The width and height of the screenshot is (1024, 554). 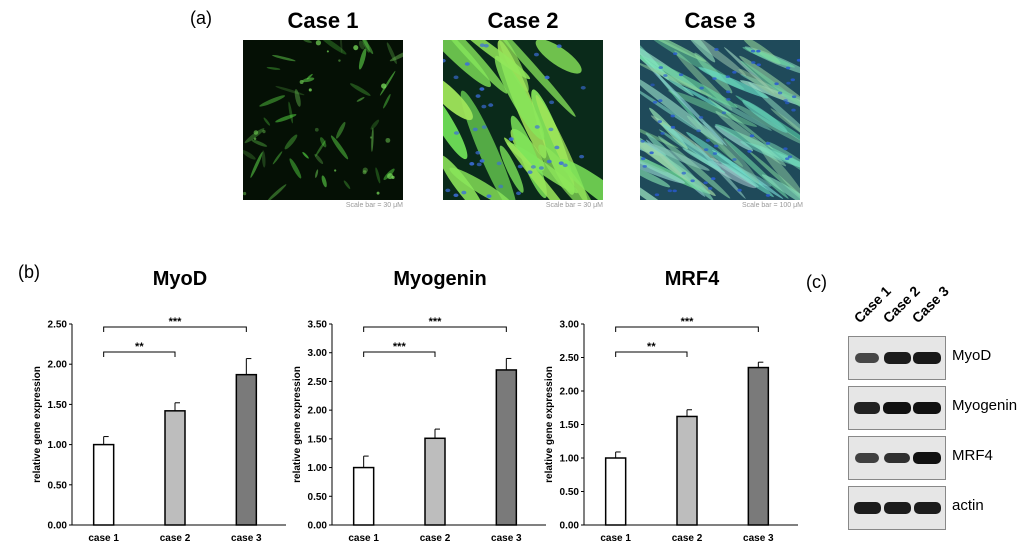 What do you see at coordinates (985, 405) in the screenshot?
I see `blot-label-myogenin: Myogenin` at bounding box center [985, 405].